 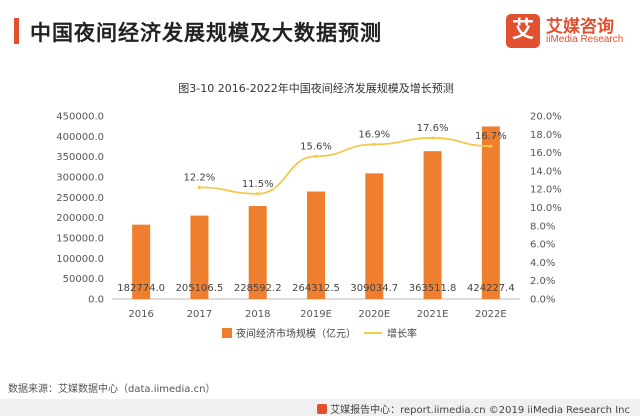 I want to click on x-tick-label: 2020E, so click(x=374, y=314).